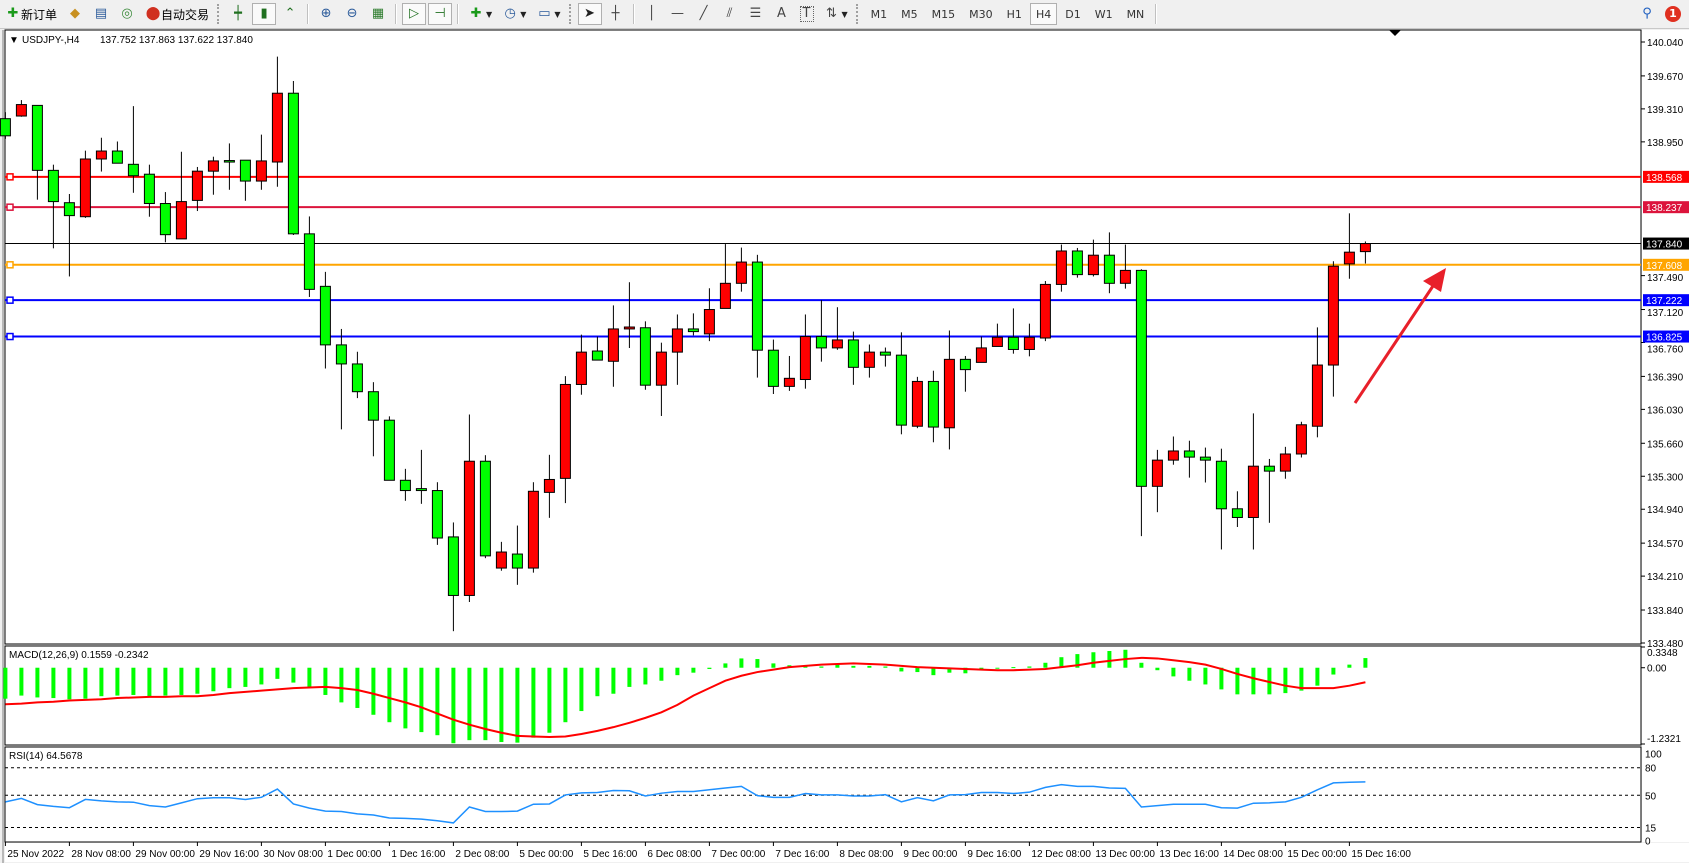  Describe the element at coordinates (1395, 33) in the screenshot. I see `chart-shift-marker-icon` at that location.